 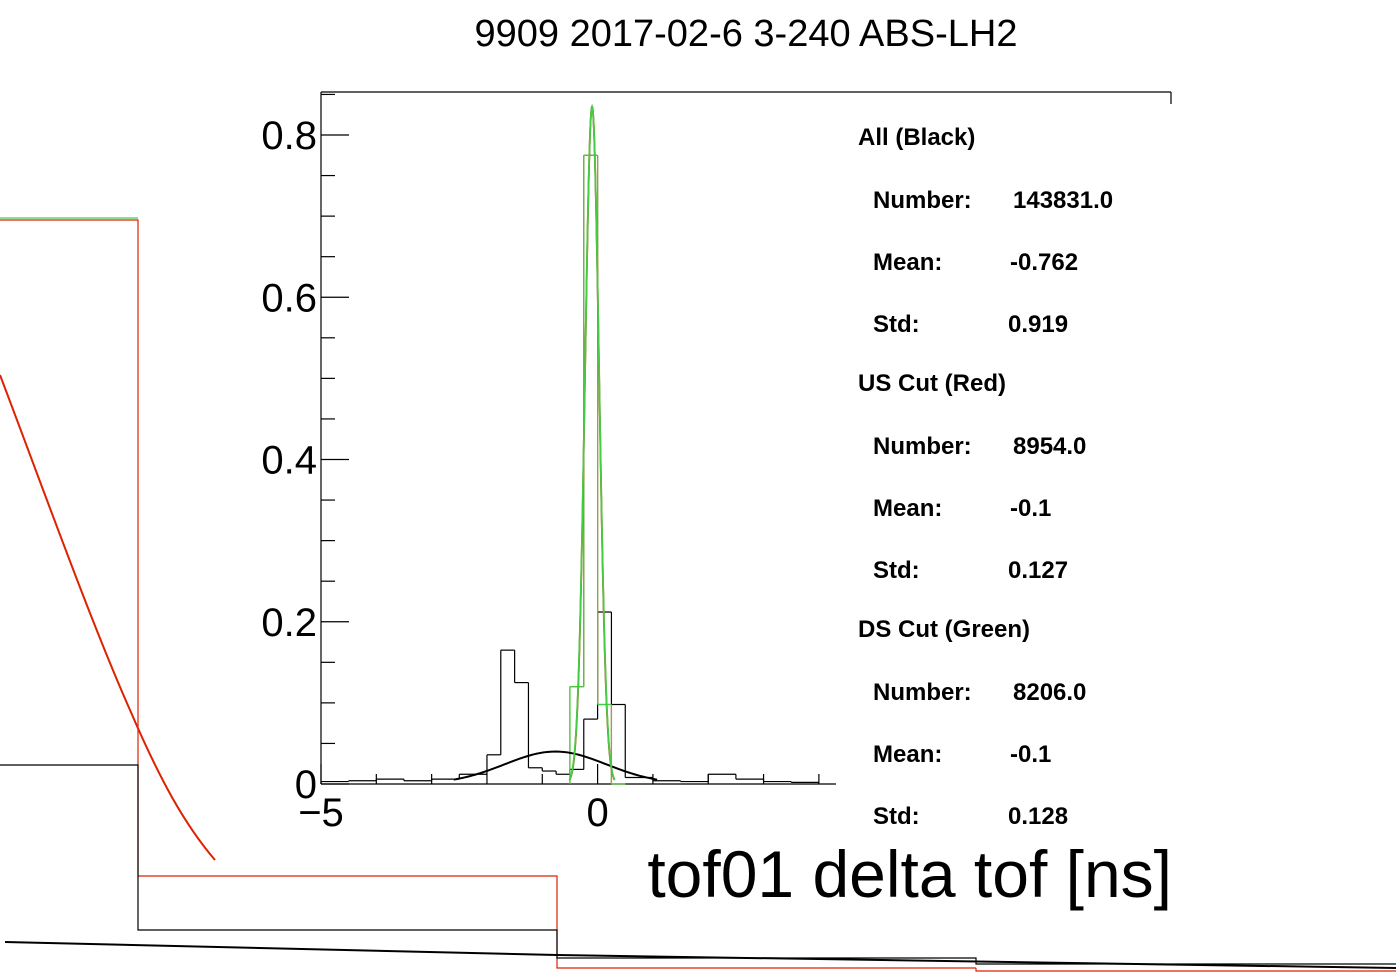 What do you see at coordinates (907, 508) in the screenshot?
I see `stats-us-mean-label: Mean:` at bounding box center [907, 508].